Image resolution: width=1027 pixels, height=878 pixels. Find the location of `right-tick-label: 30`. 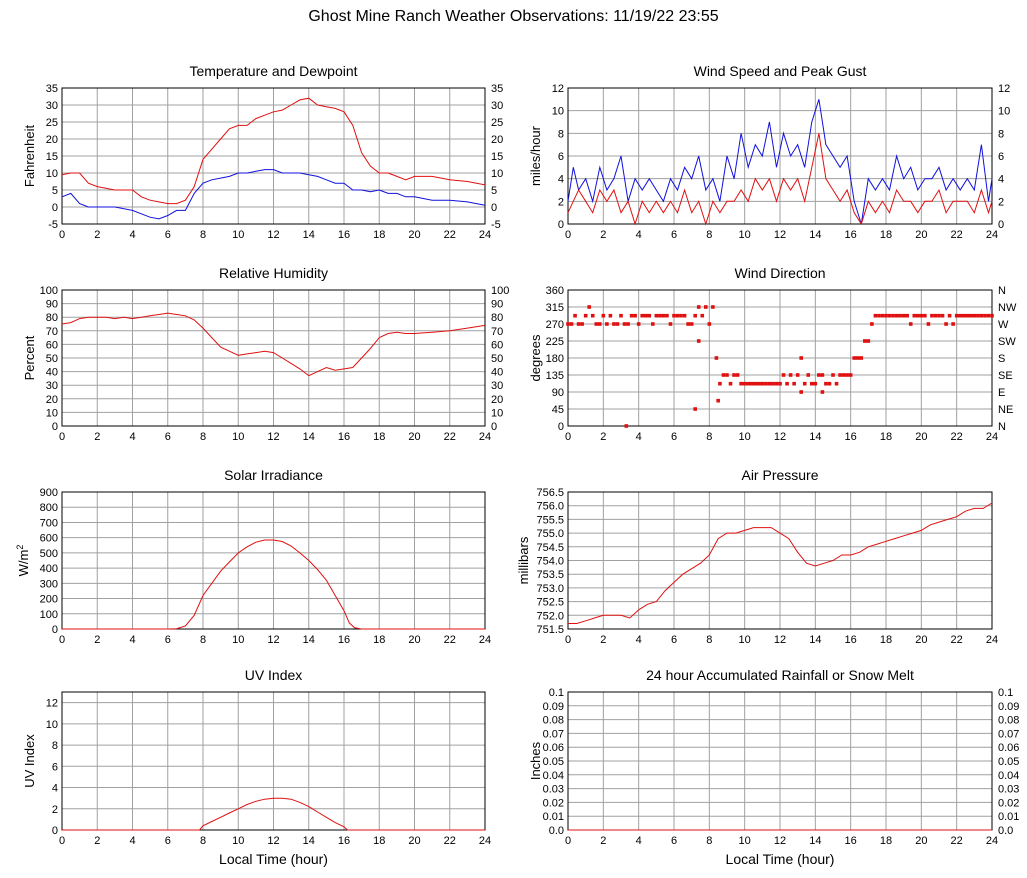

right-tick-label: 30 is located at coordinates (497, 106).